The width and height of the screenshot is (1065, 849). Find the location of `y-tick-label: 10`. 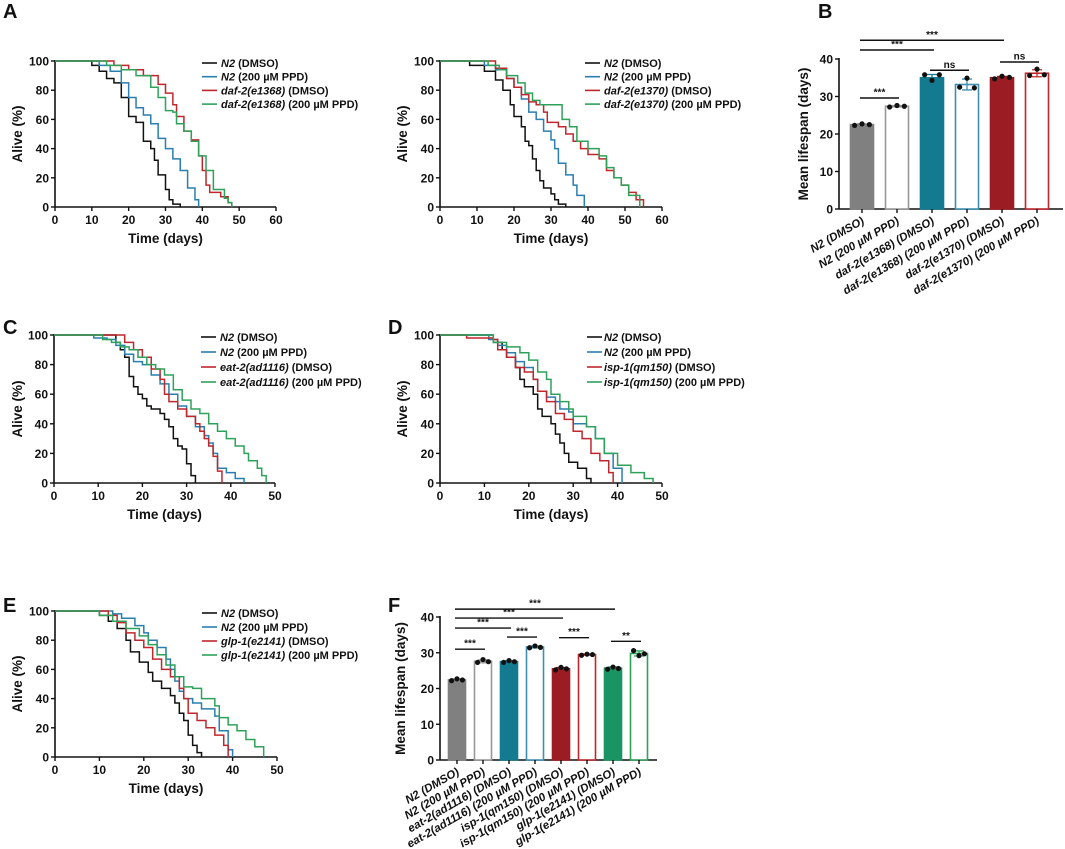

y-tick-label: 10 is located at coordinates (827, 172).